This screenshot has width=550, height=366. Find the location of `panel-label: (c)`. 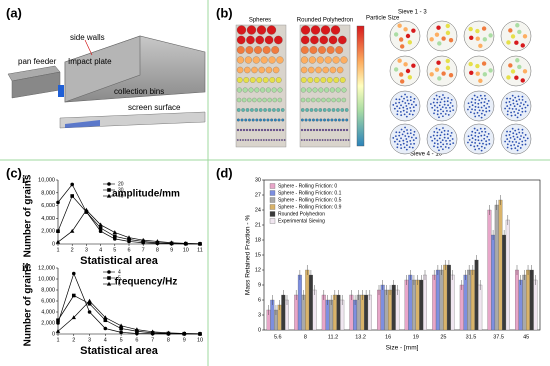

panel-label: (c) is located at coordinates (14, 172).